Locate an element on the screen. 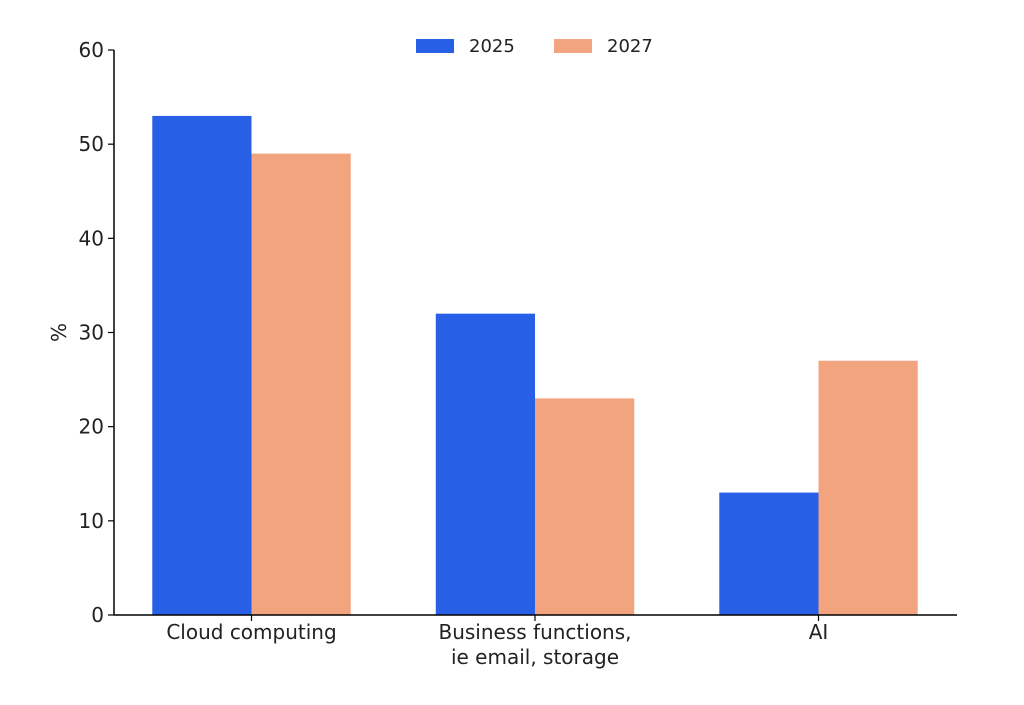  y-tick-label: 50 is located at coordinates (91, 144).